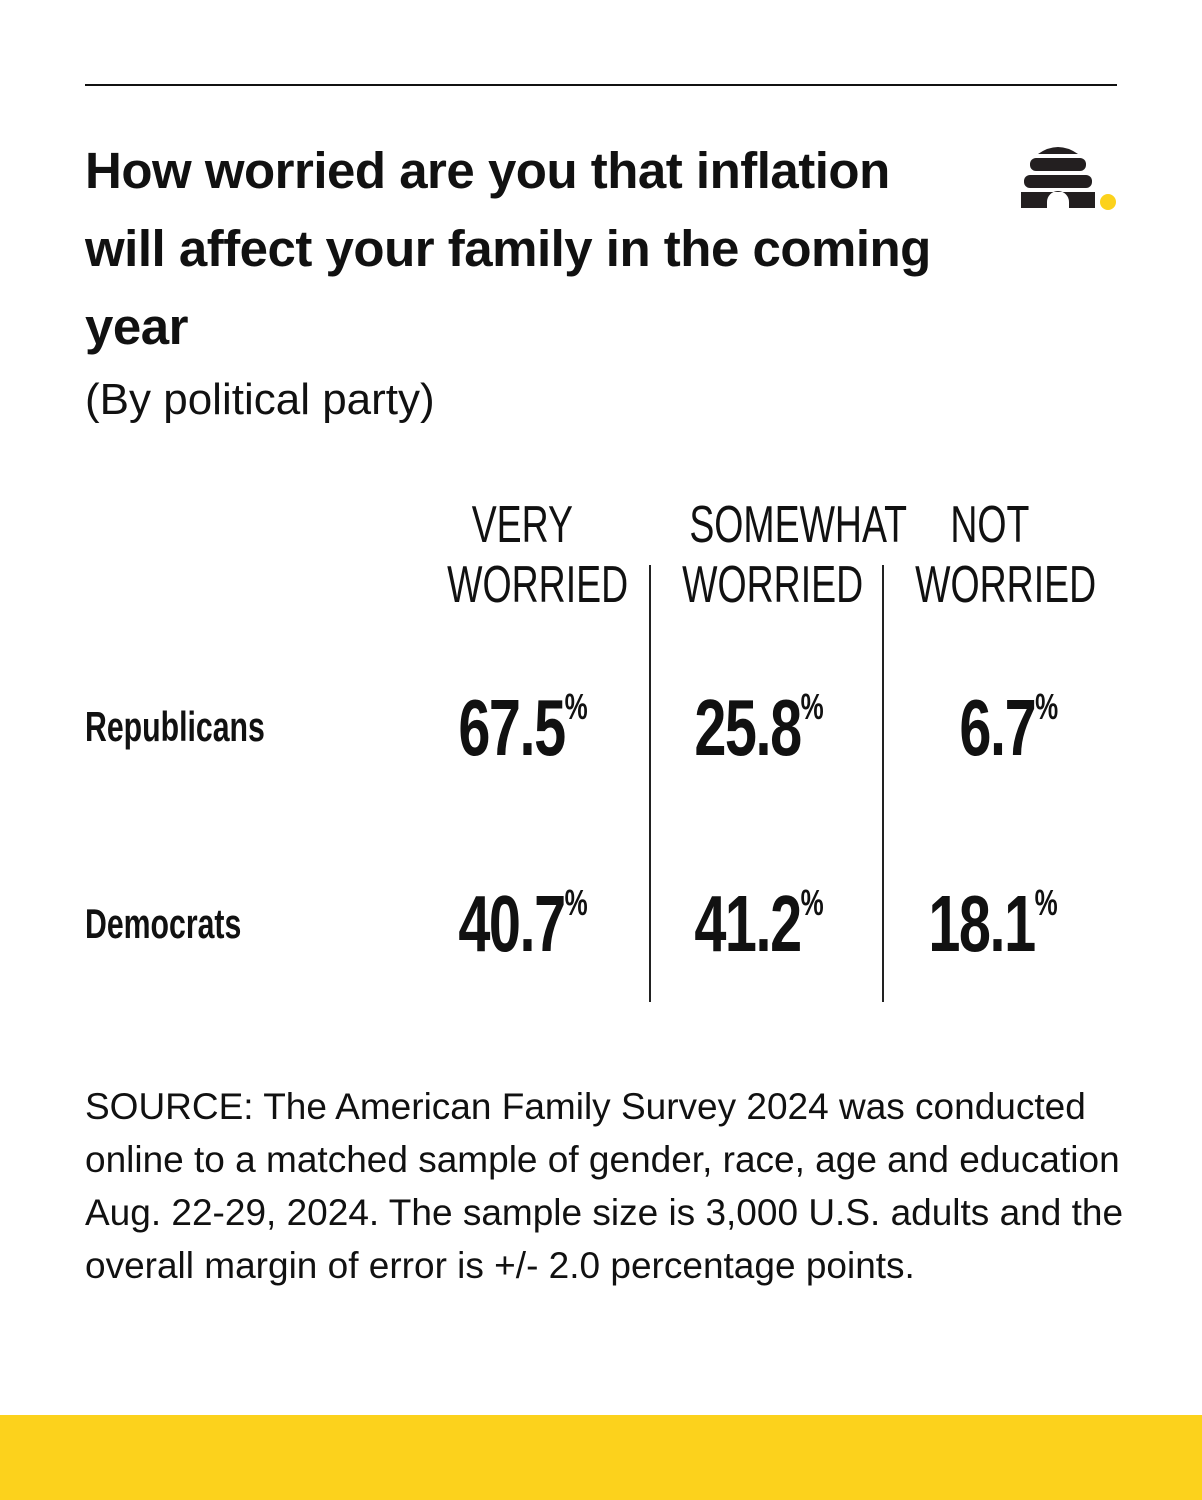 Image resolution: width=1202 pixels, height=1500 pixels. What do you see at coordinates (759, 727) in the screenshot?
I see `value-republicans-somewhat: 25.8%` at bounding box center [759, 727].